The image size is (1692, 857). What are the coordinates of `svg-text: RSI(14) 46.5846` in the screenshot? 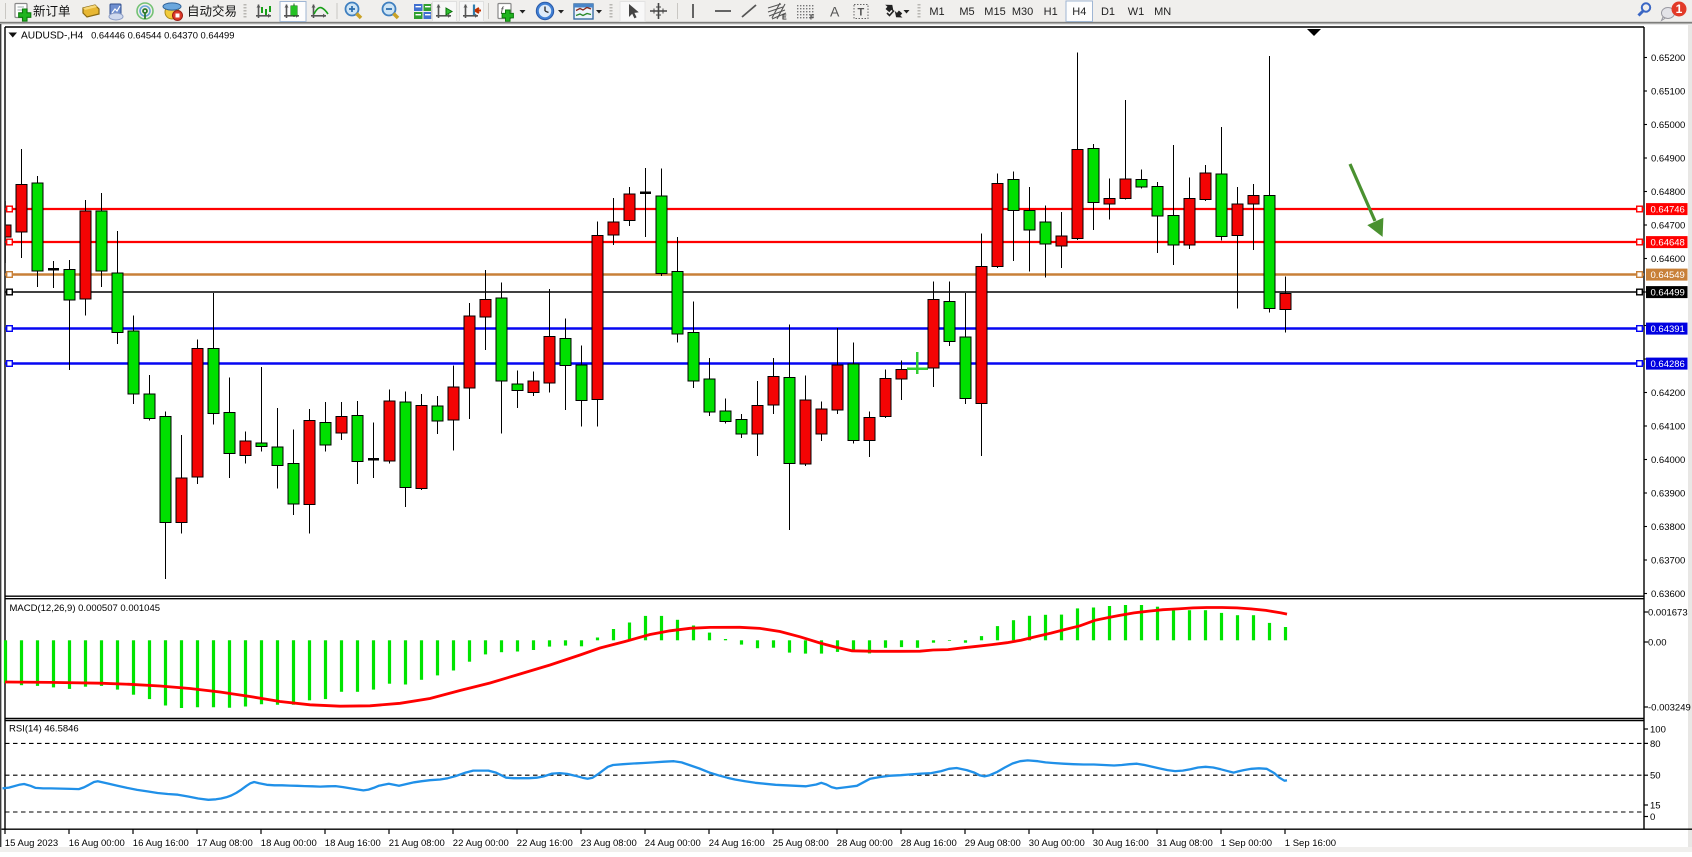 It's located at (44, 729).